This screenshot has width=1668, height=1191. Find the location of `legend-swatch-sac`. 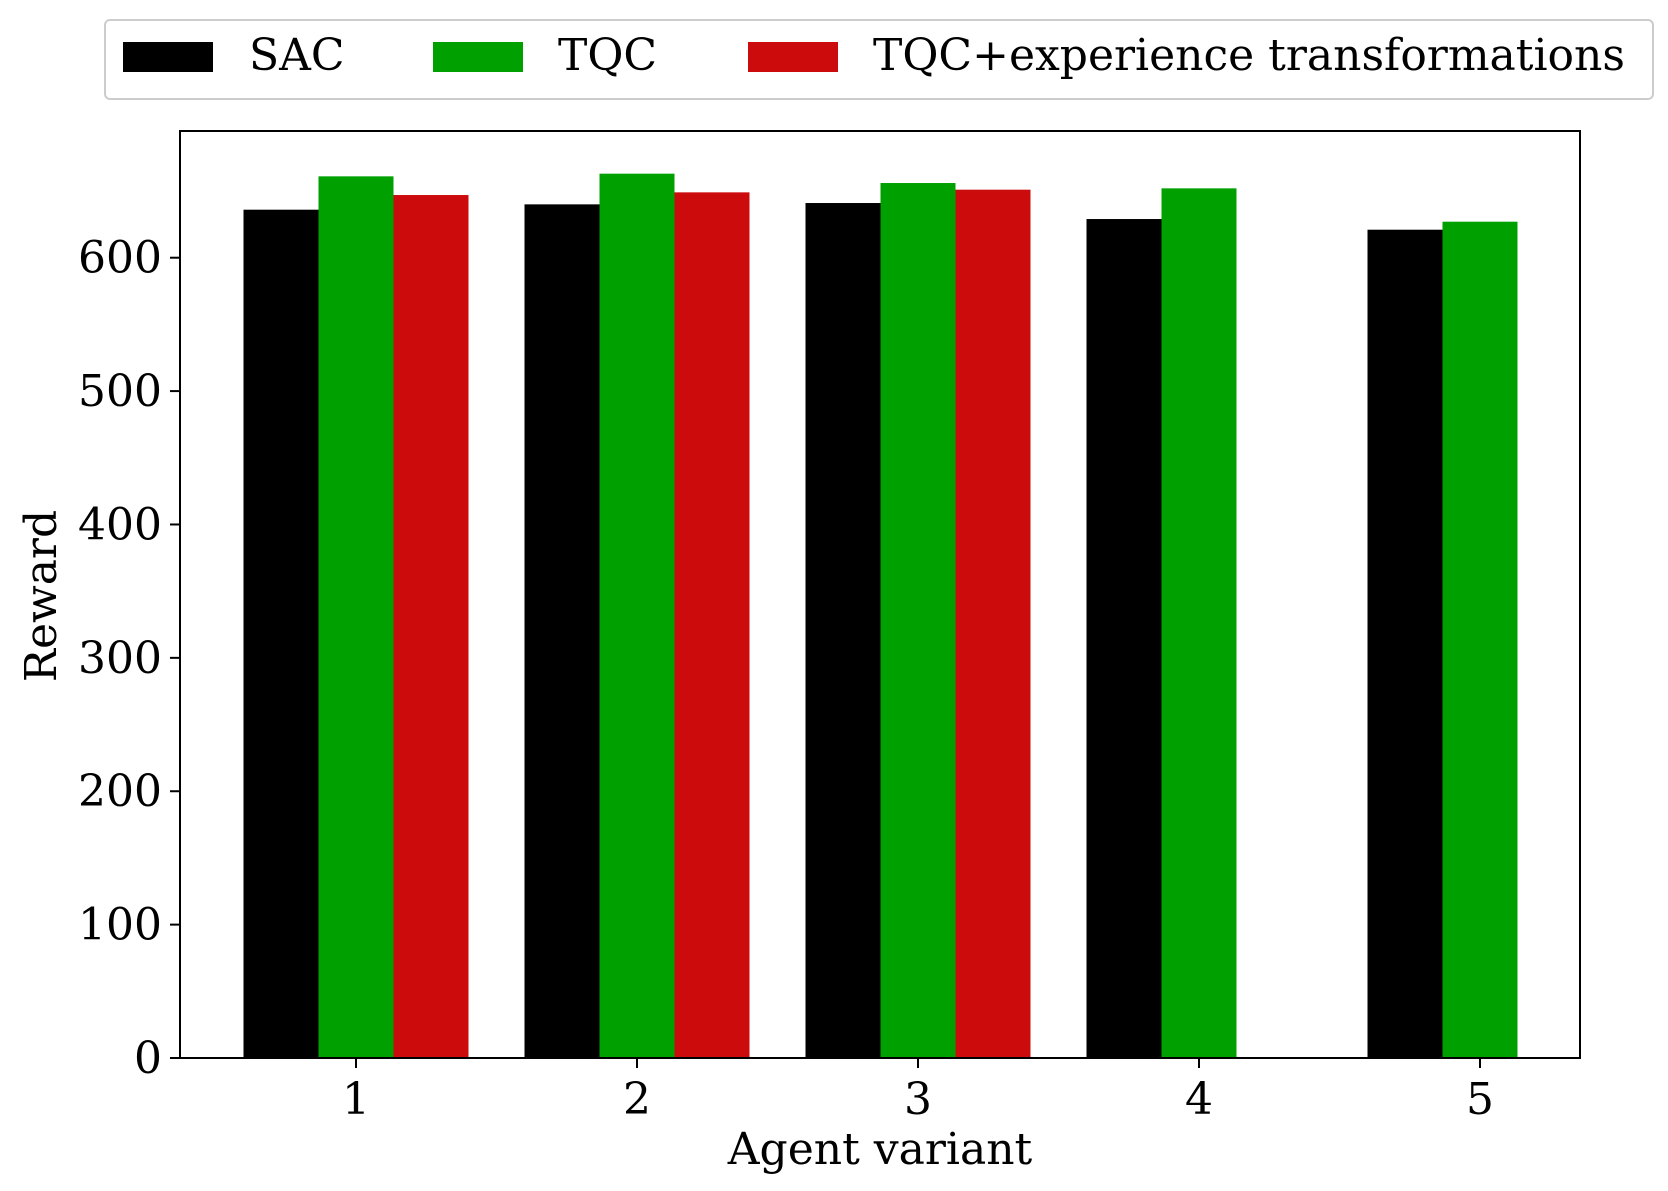

legend-swatch-sac is located at coordinates (168, 57).